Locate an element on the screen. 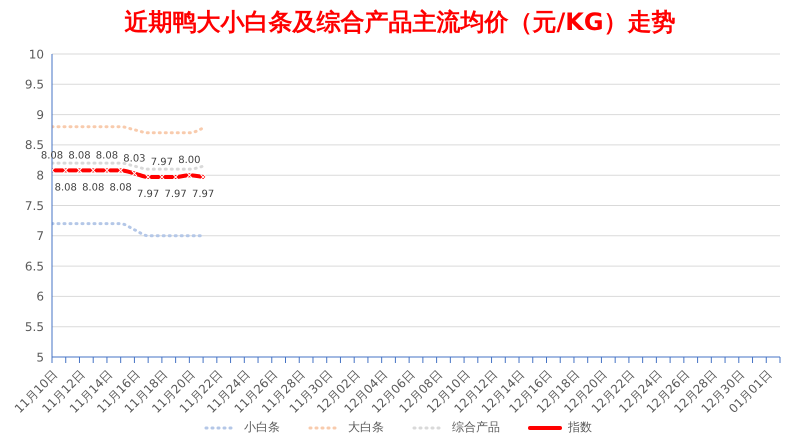 This screenshot has width=800, height=444. y-tick-label: 8 is located at coordinates (40, 175).